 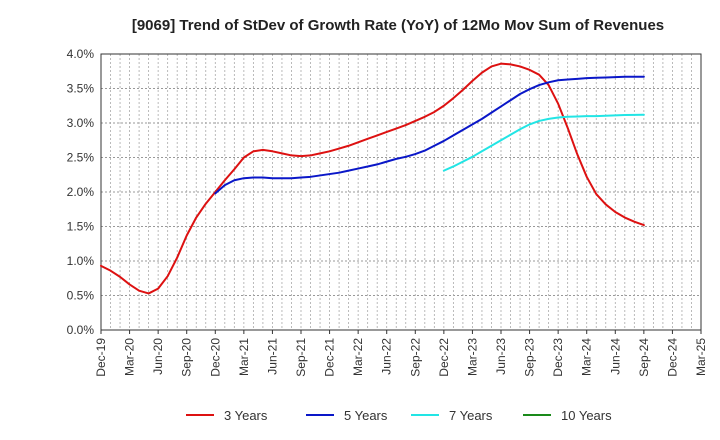 I want to click on y-tick-label: 4.0%, so click(x=81, y=54).